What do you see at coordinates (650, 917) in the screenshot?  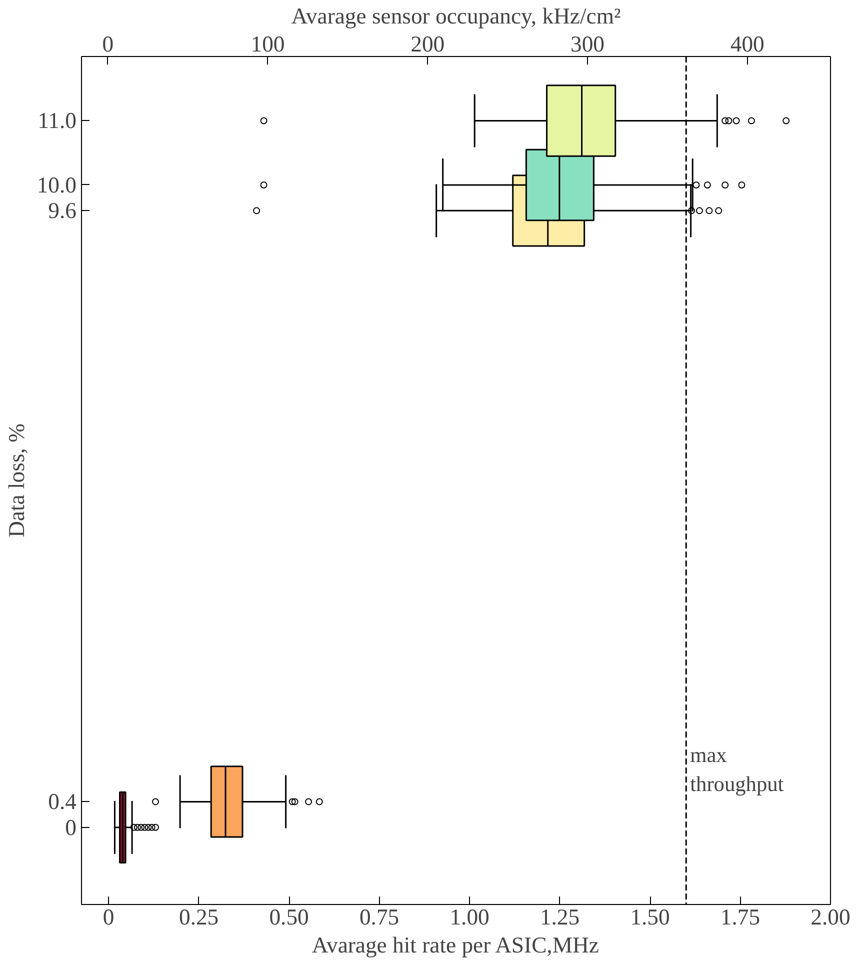 I see `x-tick-label: 1.50` at bounding box center [650, 917].